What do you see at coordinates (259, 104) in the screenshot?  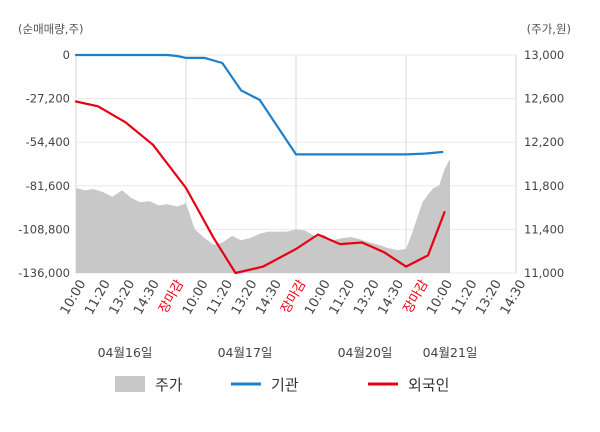 I see `series-line-institution` at bounding box center [259, 104].